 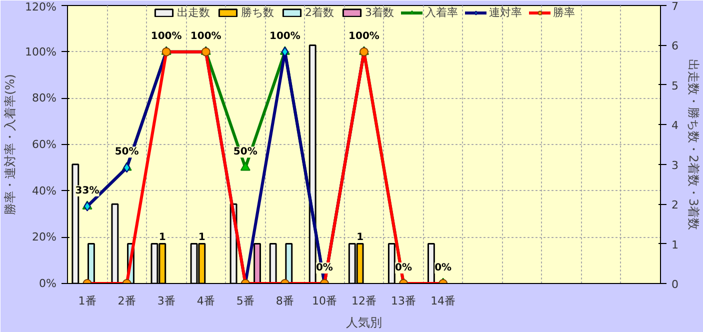 What do you see at coordinates (403, 301) in the screenshot?
I see `x-tick-label: 13番` at bounding box center [403, 301].